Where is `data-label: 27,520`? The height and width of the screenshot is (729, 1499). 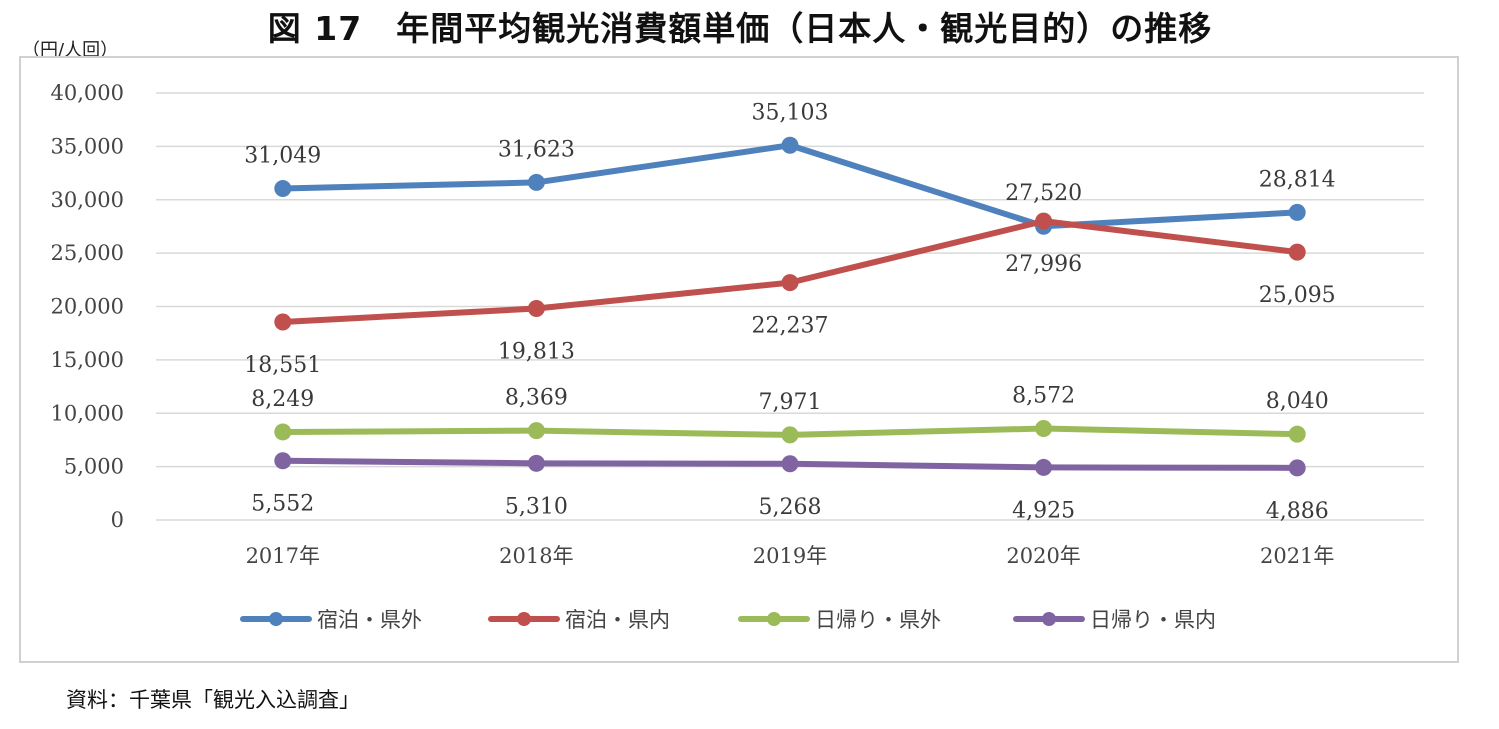 data-label: 27,520 is located at coordinates (1043, 193).